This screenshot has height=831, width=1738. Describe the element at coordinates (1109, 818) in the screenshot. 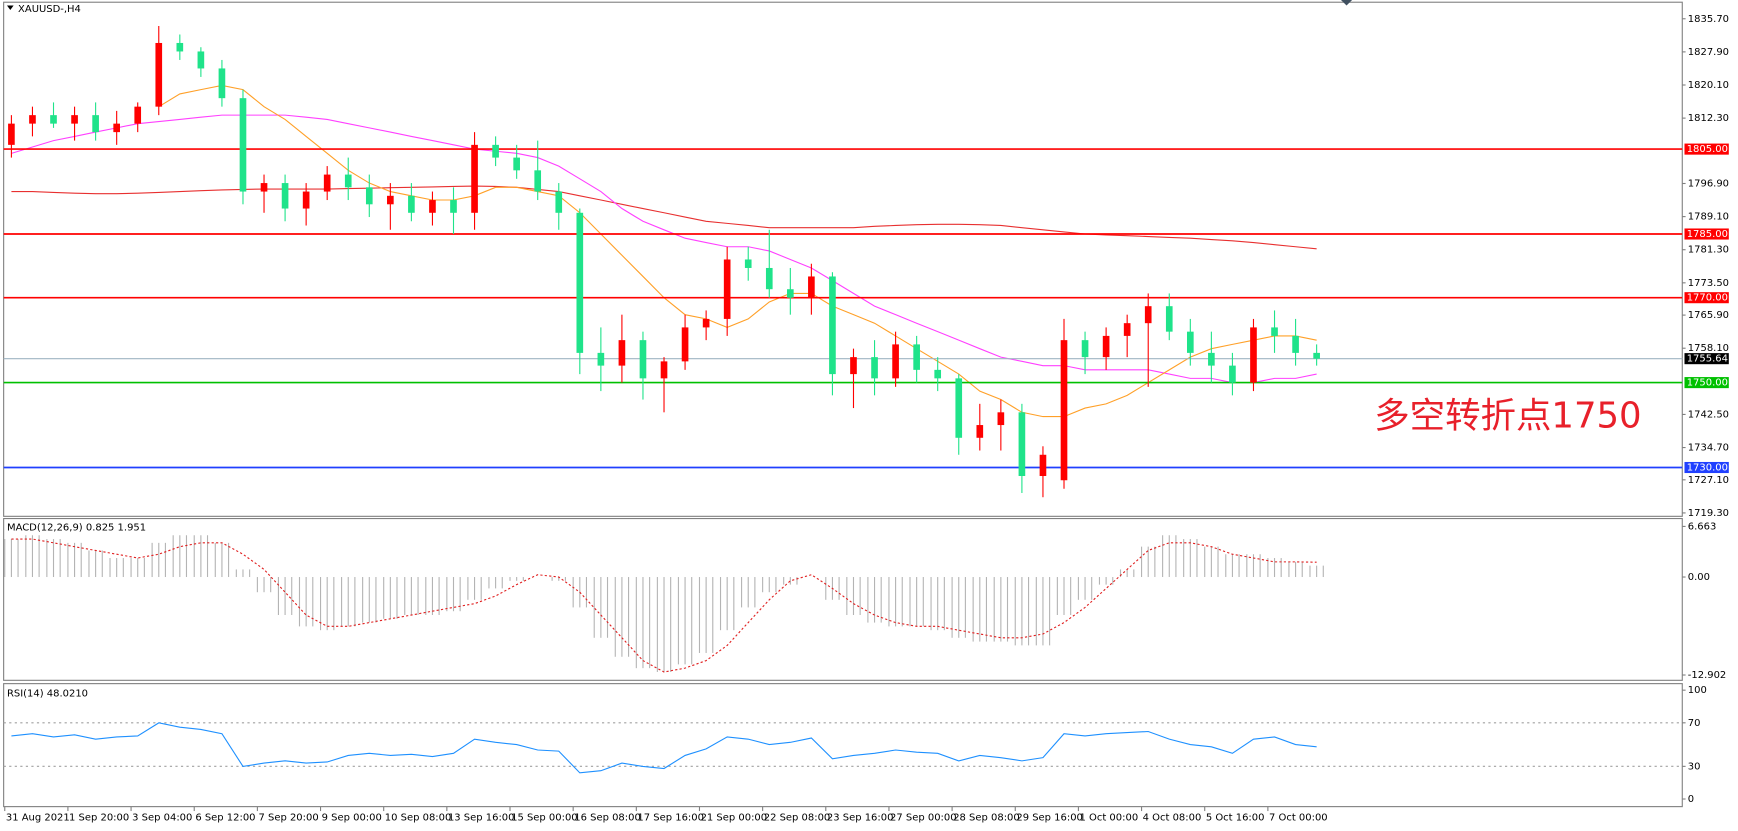

I see `x-tick-label: 1 Oct 00:00` at that location.